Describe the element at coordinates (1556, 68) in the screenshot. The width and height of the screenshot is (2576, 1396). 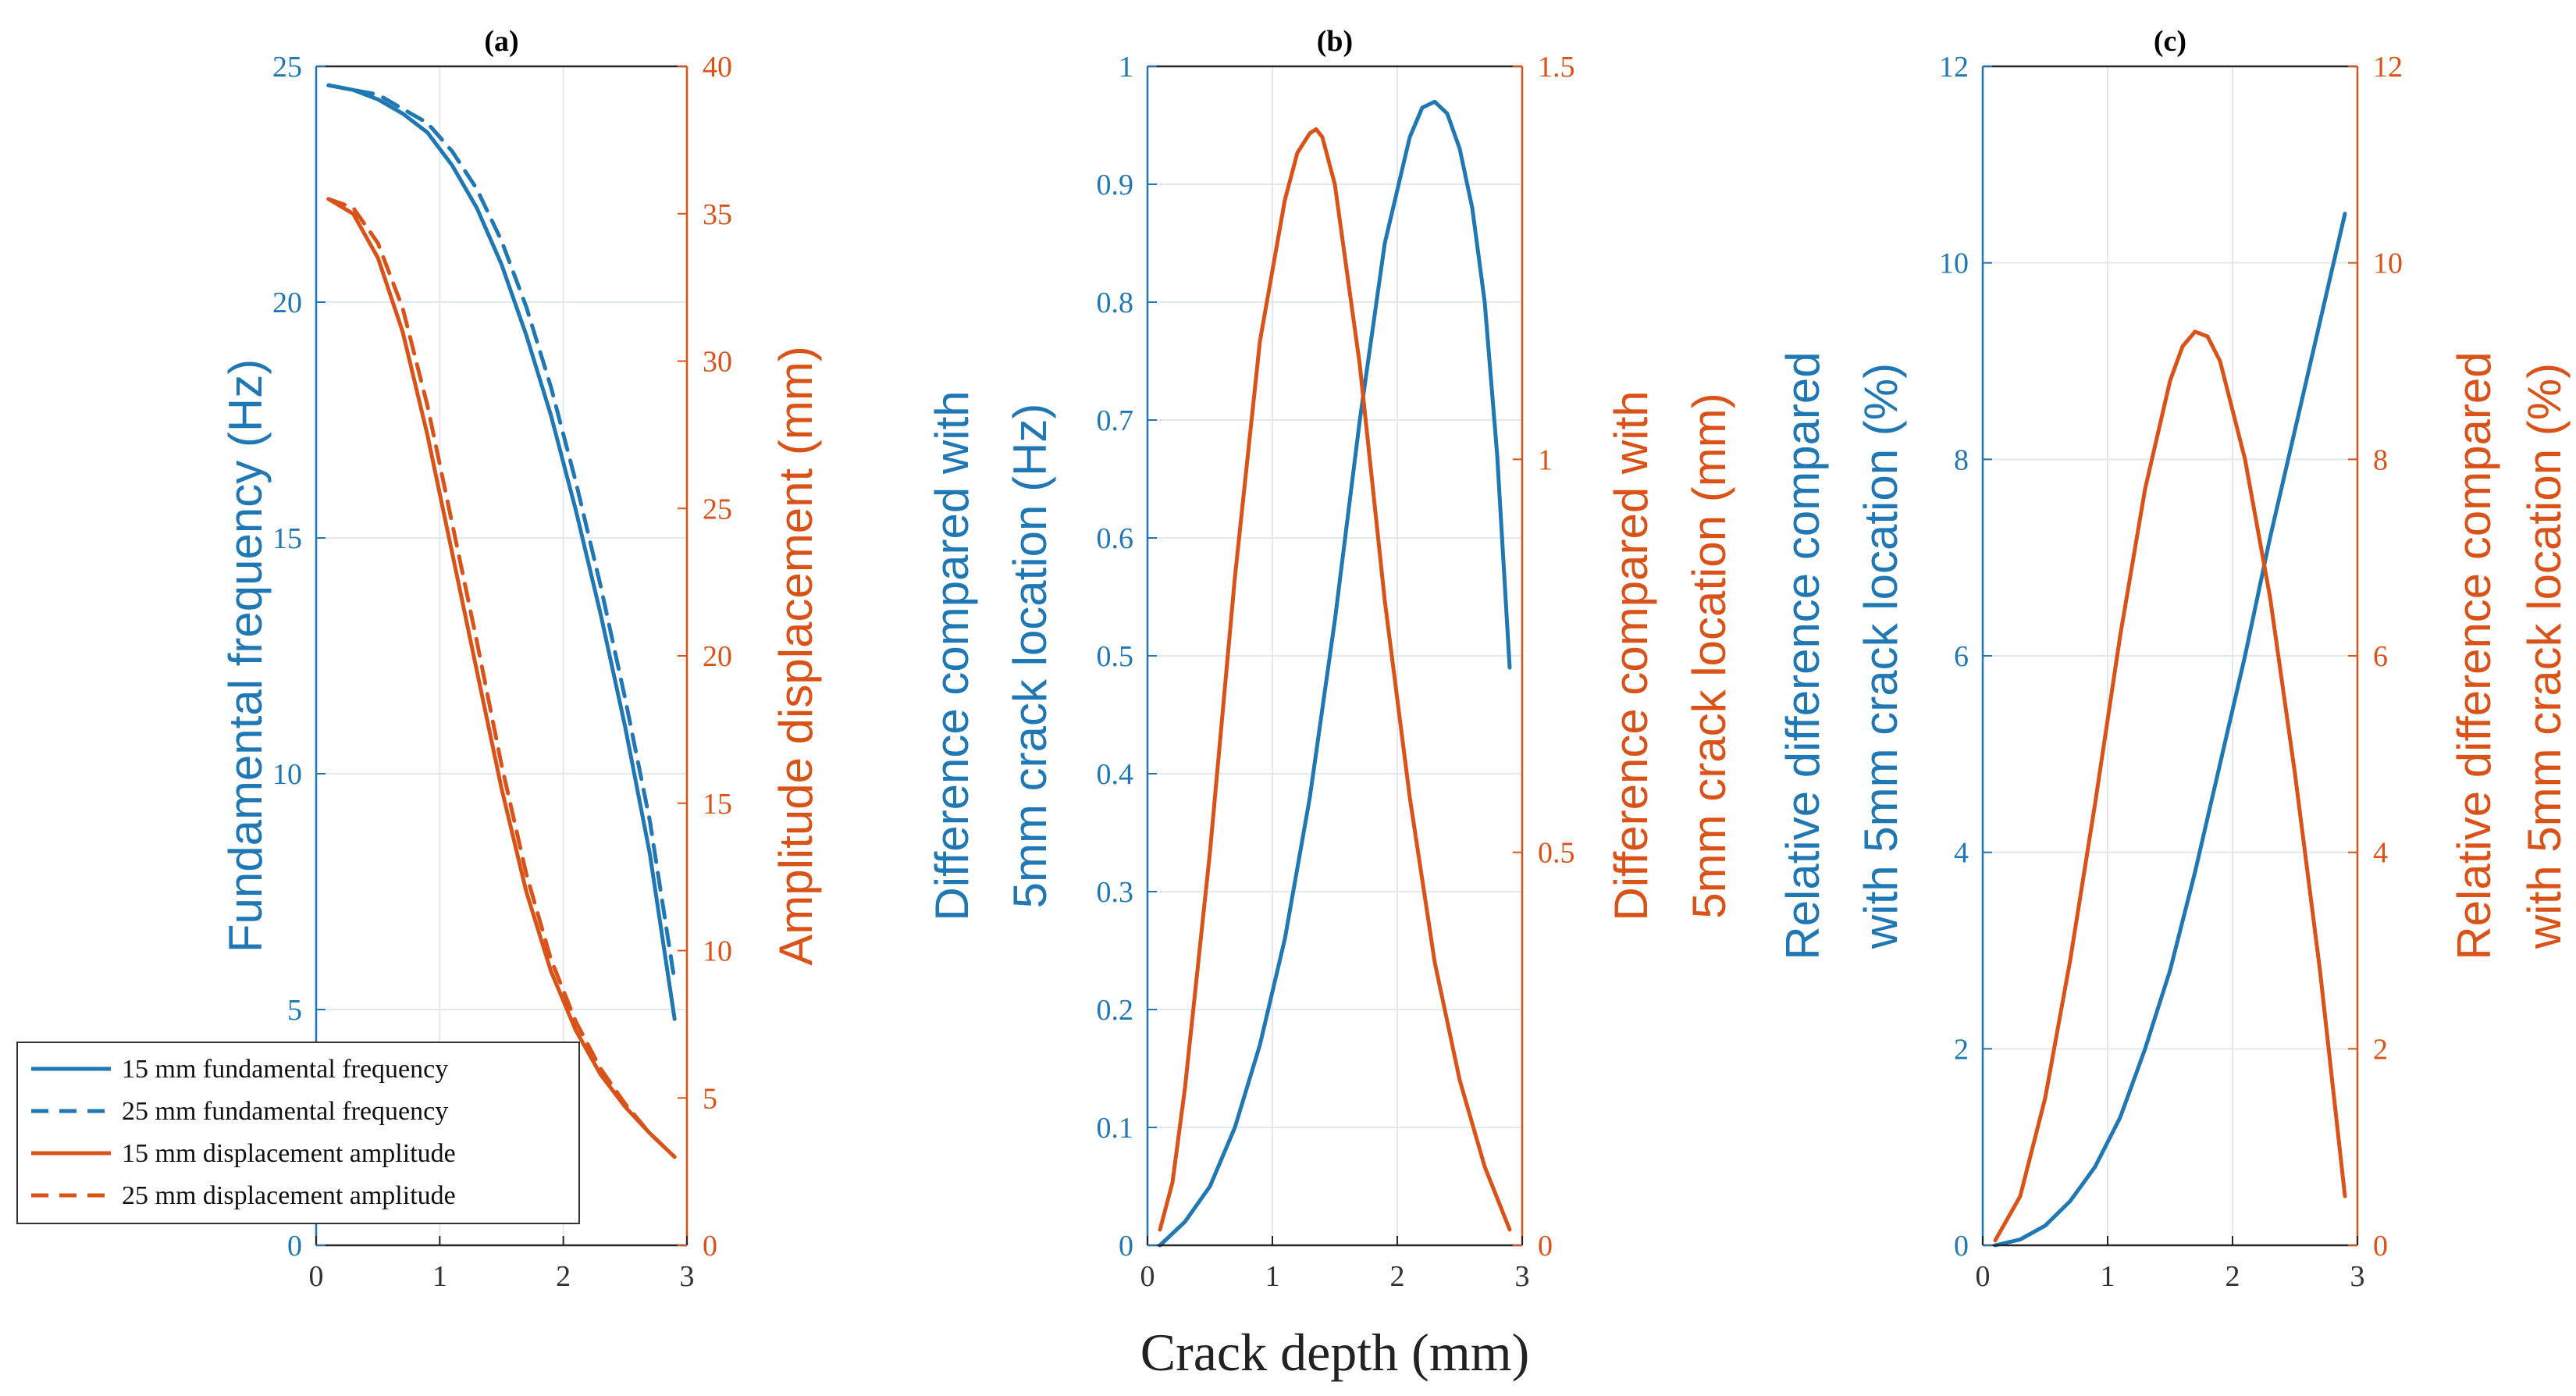
I see `y-right-tick-label: 1.5` at that location.